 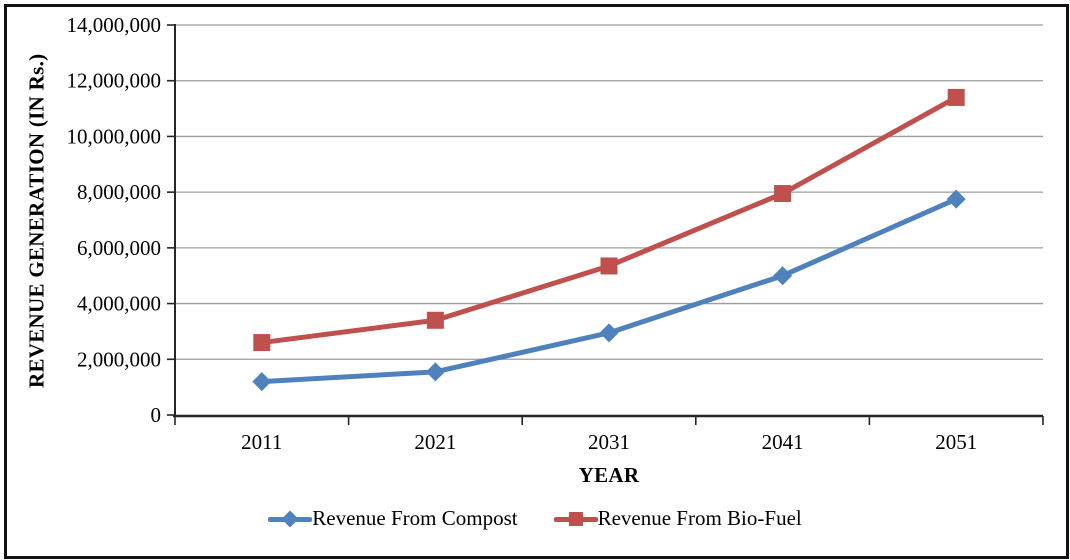 I want to click on x-tick-label: 2041, so click(x=783, y=442).